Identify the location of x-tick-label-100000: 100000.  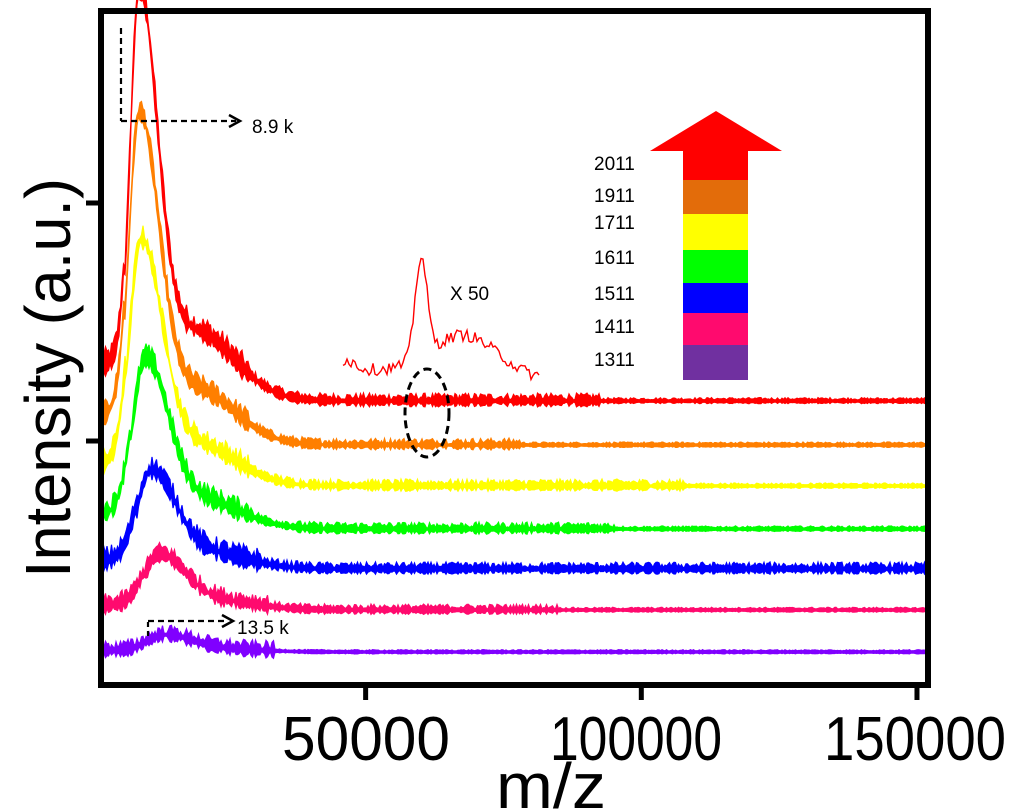
(636, 739).